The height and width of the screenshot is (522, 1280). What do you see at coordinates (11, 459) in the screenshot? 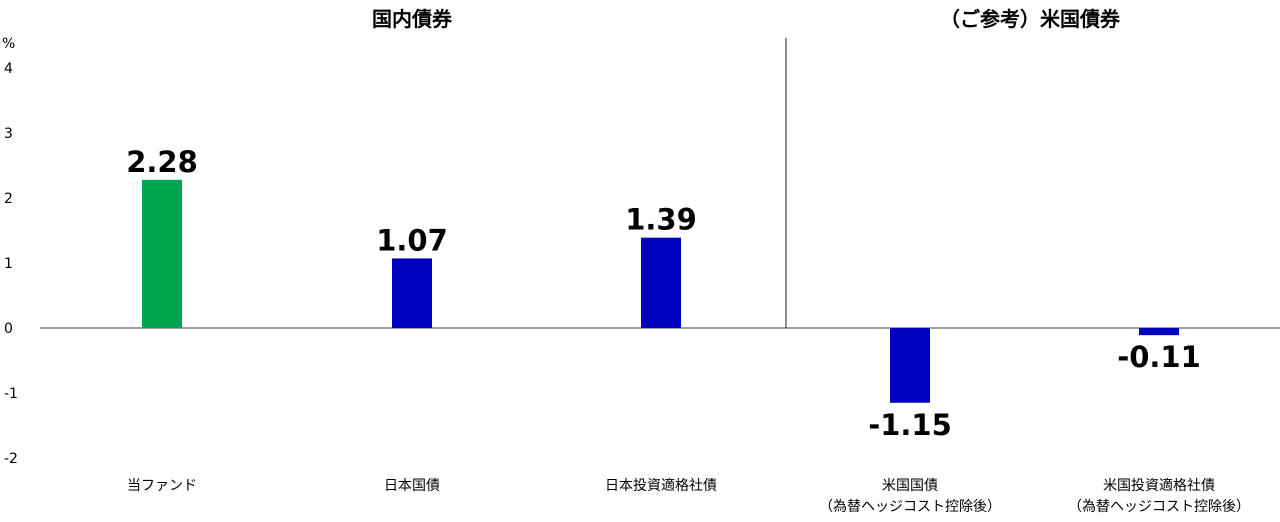
I see `y-tick-label: -2` at bounding box center [11, 459].